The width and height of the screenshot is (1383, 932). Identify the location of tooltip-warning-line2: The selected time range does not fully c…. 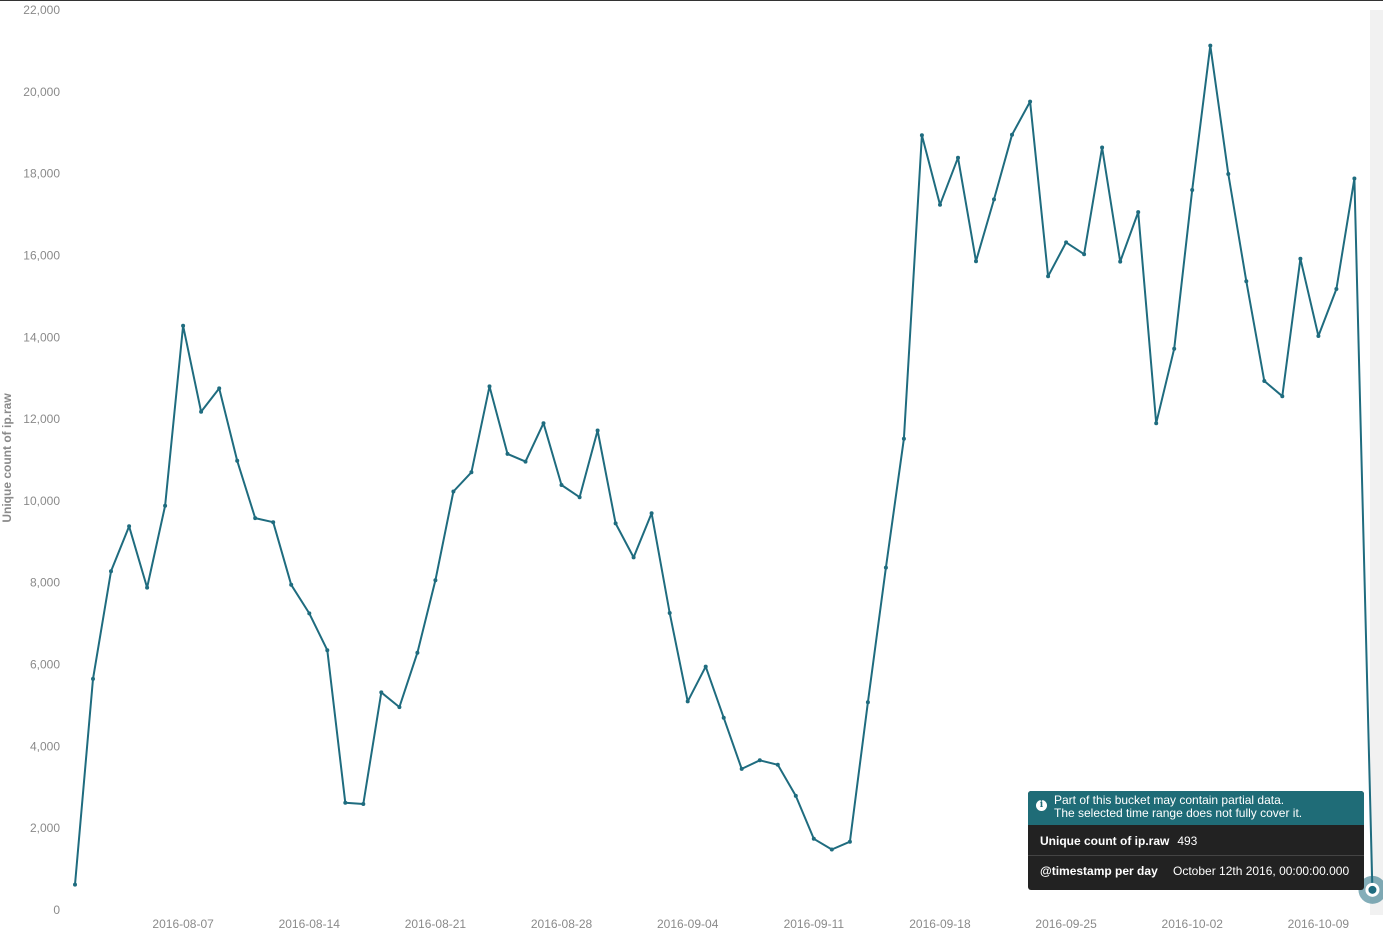
(1178, 813).